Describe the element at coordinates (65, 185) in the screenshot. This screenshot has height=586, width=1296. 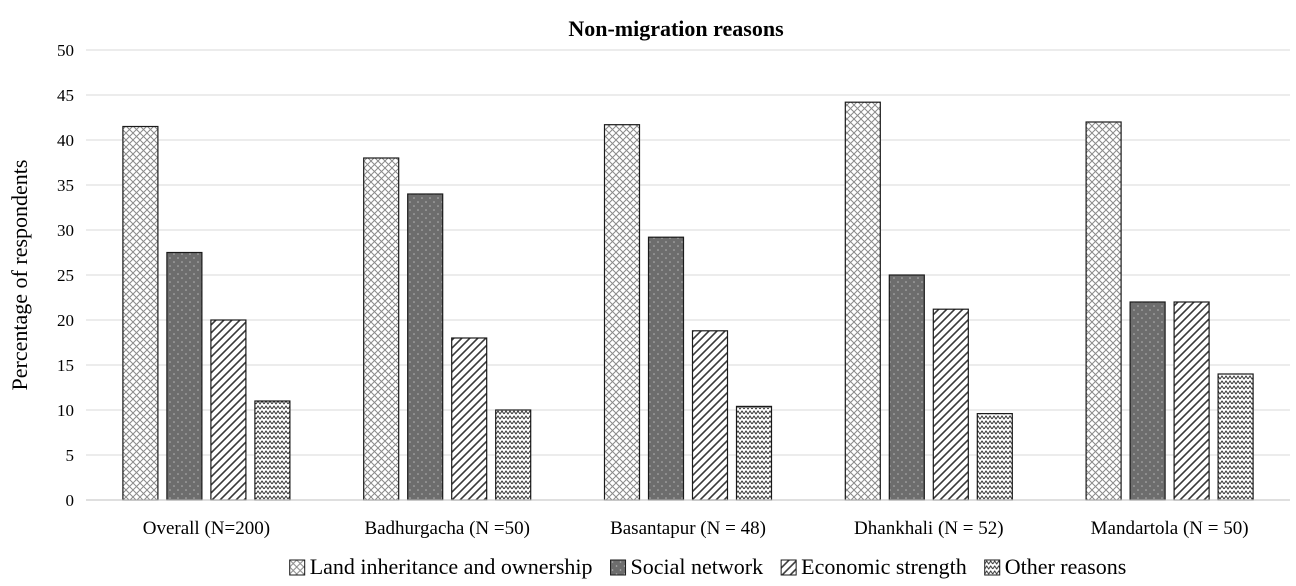
I see `y-tick-label: 35` at that location.